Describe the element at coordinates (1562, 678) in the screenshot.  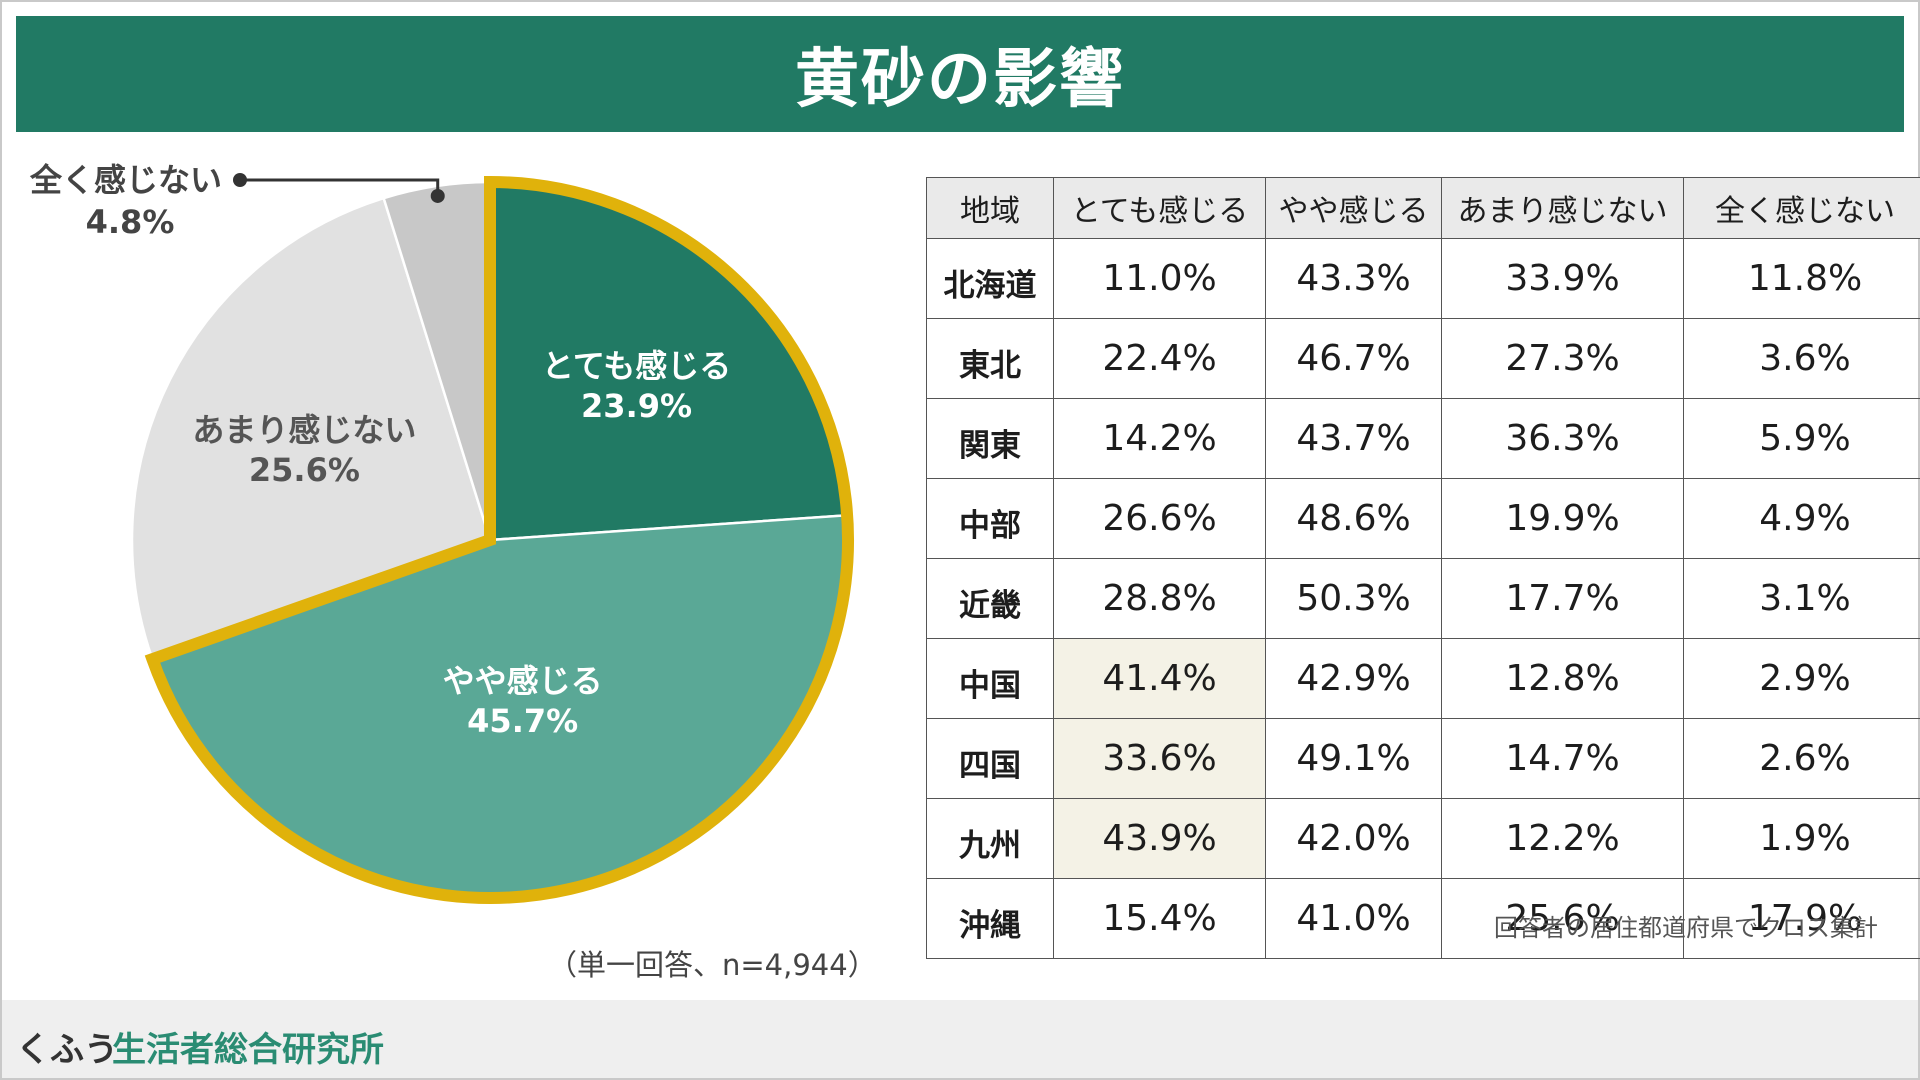
I see `table-cell: 12.8%` at that location.